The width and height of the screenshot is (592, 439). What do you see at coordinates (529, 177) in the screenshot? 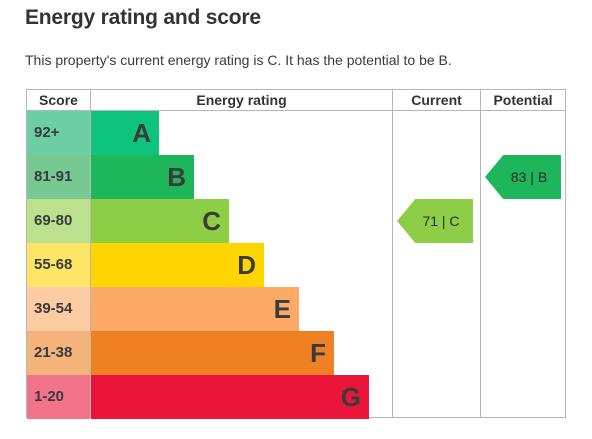
I see `potential-rating-label: 83 | B` at bounding box center [529, 177].